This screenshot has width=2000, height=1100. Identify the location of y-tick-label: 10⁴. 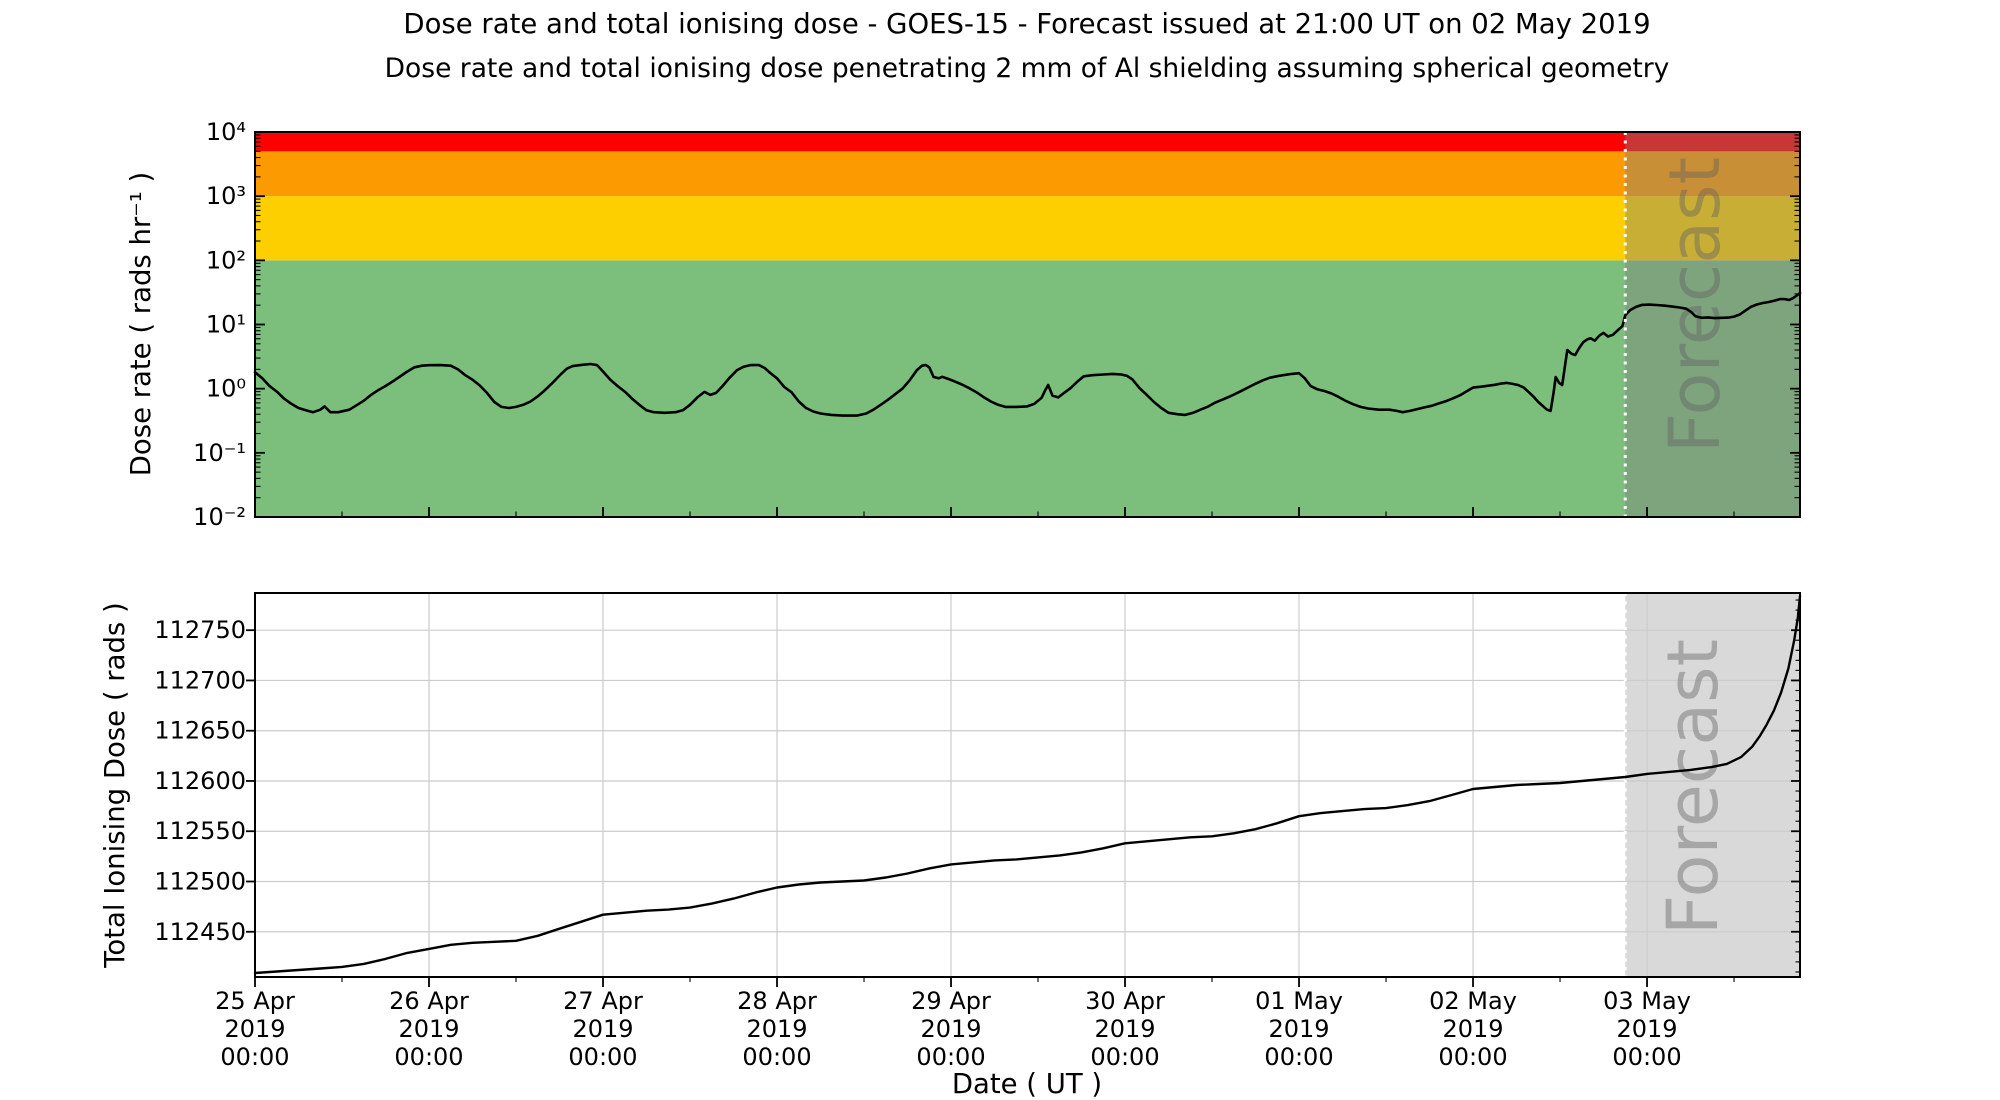
(226, 132).